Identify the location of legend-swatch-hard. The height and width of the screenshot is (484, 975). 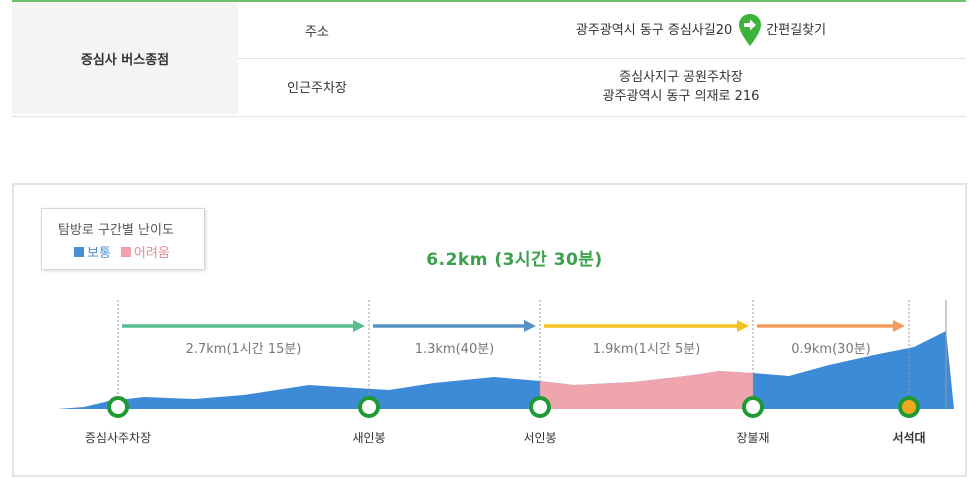
(125, 251).